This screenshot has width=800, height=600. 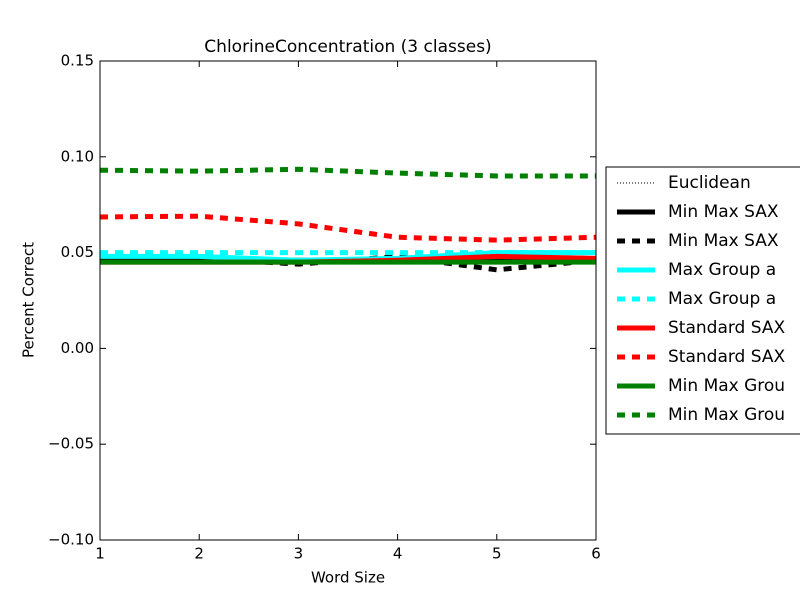 What do you see at coordinates (77, 348) in the screenshot?
I see `y-tick-label: 0.00` at bounding box center [77, 348].